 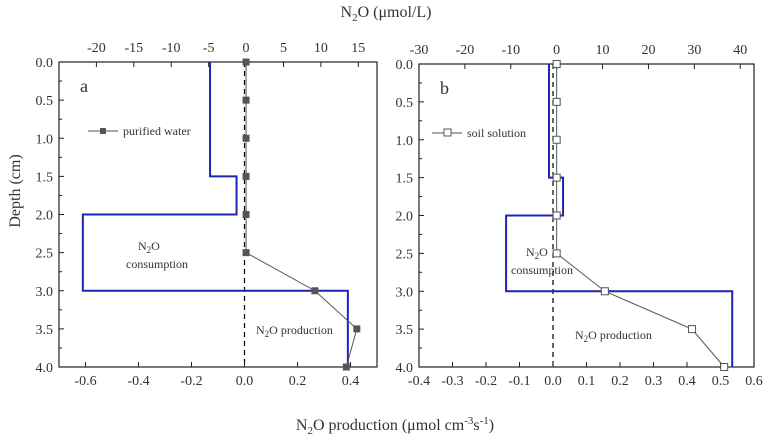 What do you see at coordinates (157, 131) in the screenshot?
I see `legend-label-purified-water: purified water` at bounding box center [157, 131].